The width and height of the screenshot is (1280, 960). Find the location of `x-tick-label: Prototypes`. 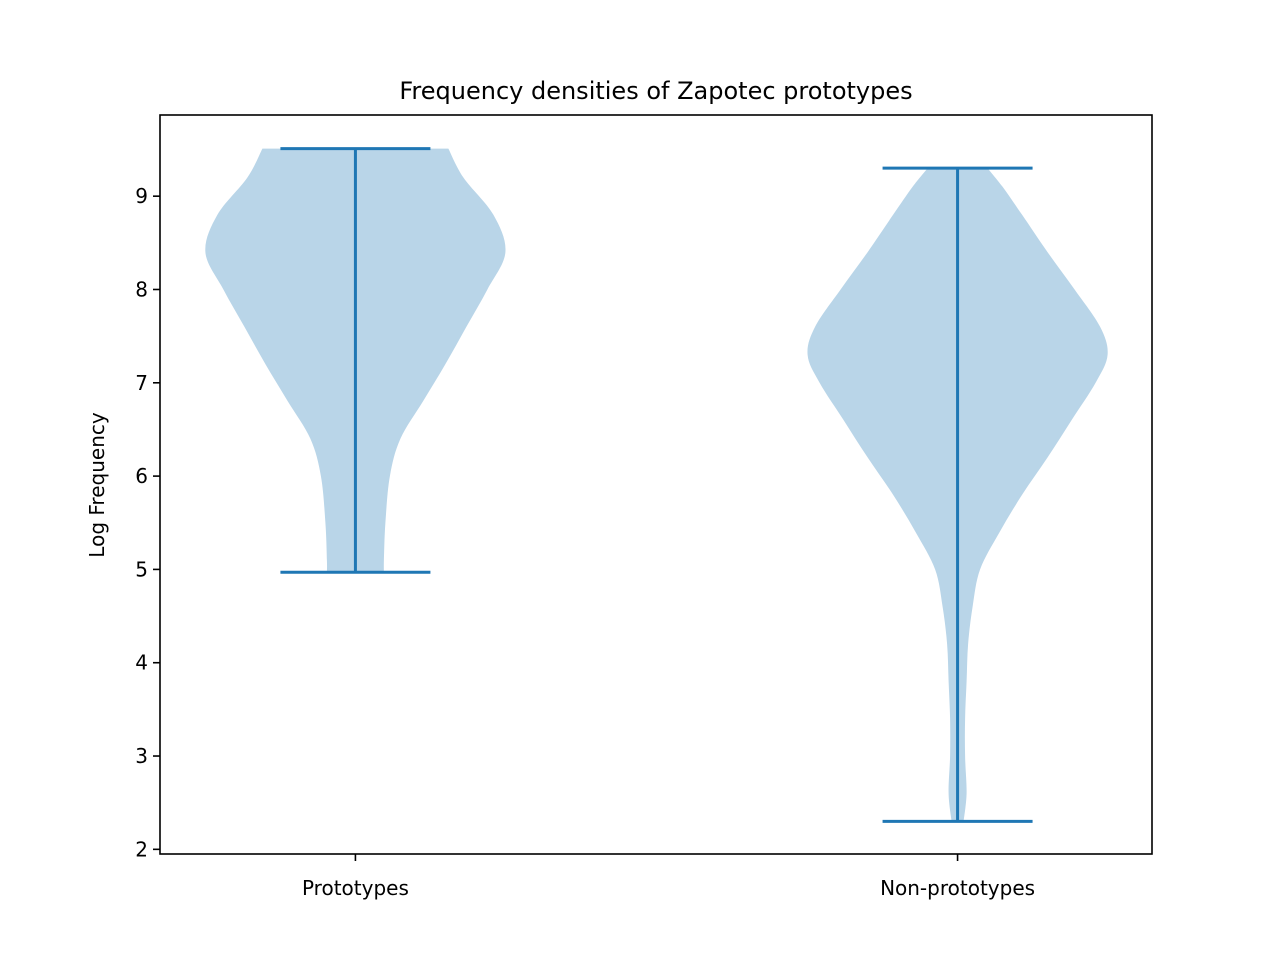

x-tick-label: Prototypes is located at coordinates (355, 888).